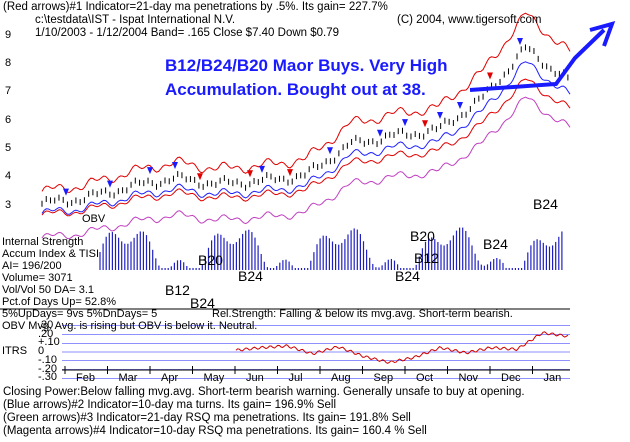  I want to click on annotation-arrow, so click(537, 60).